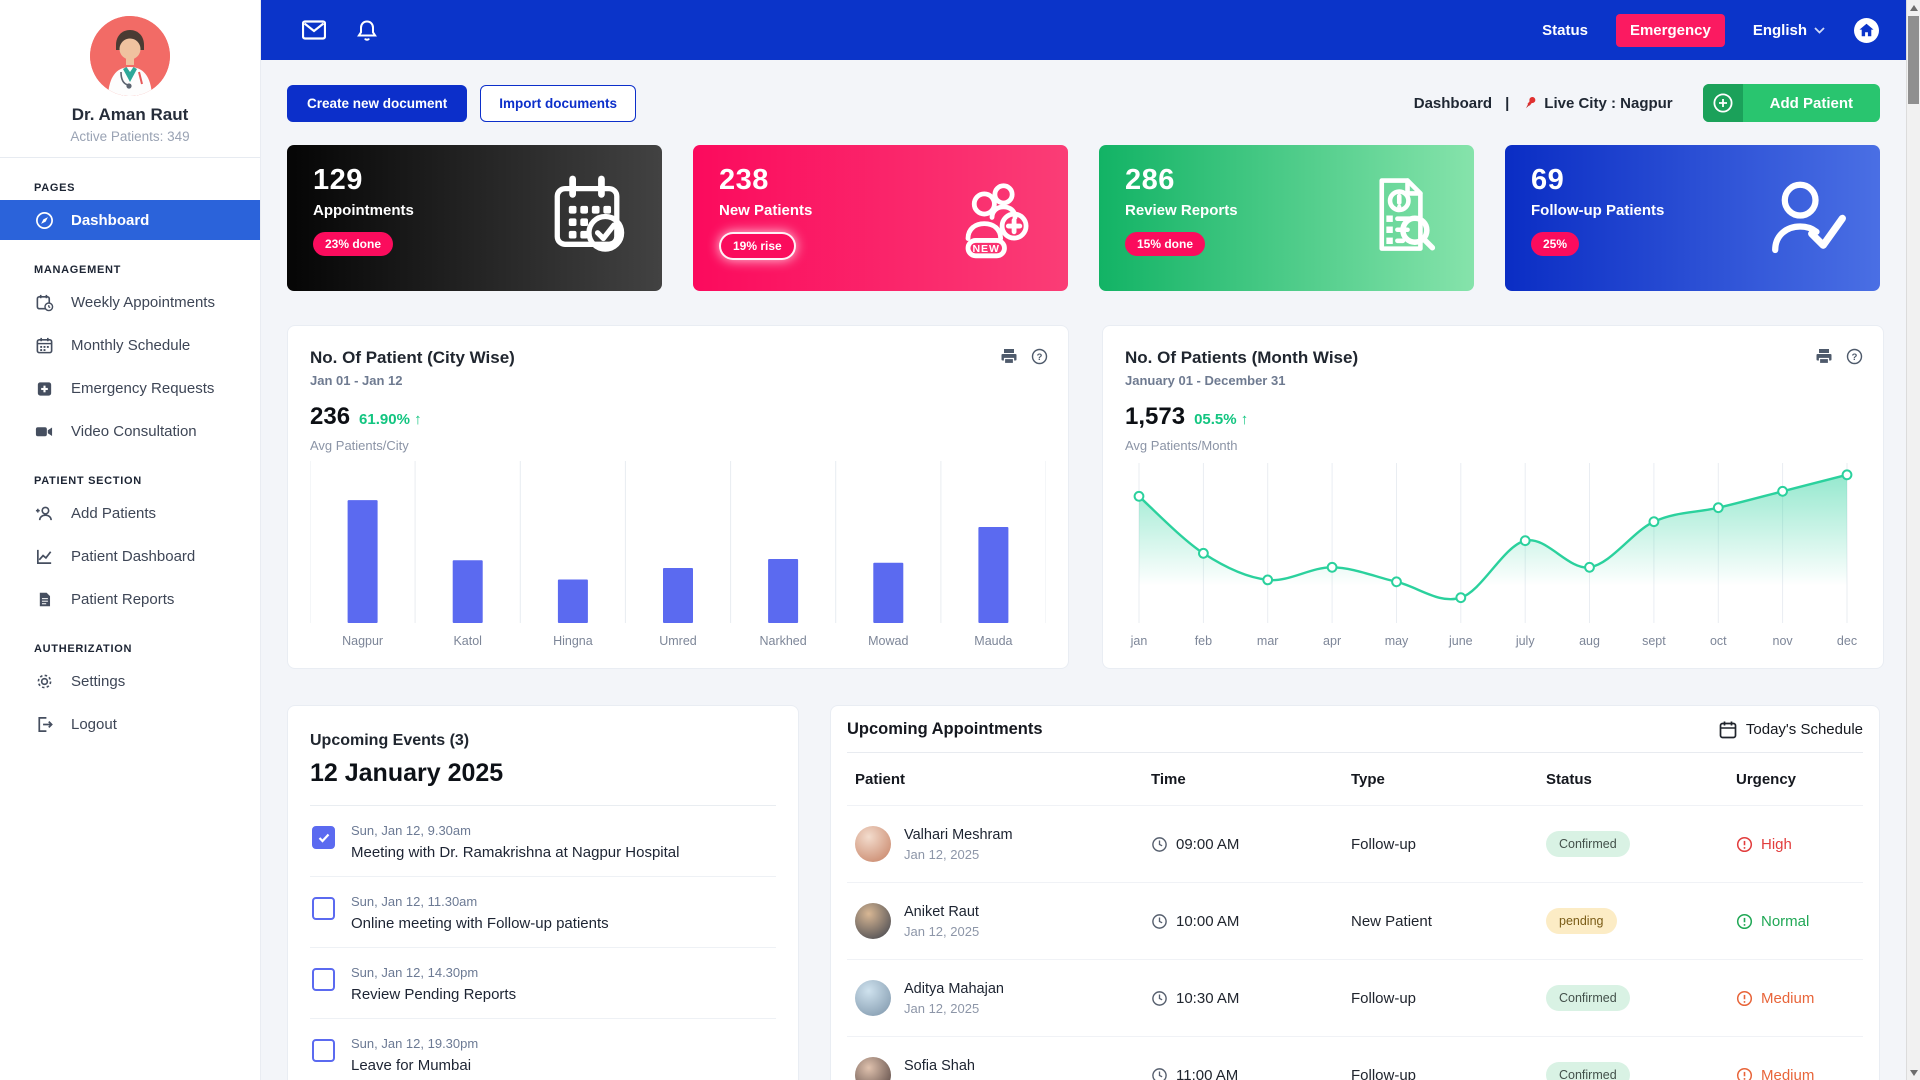  What do you see at coordinates (1913, 1072) in the screenshot?
I see `scrollbar-down-arrow` at bounding box center [1913, 1072].